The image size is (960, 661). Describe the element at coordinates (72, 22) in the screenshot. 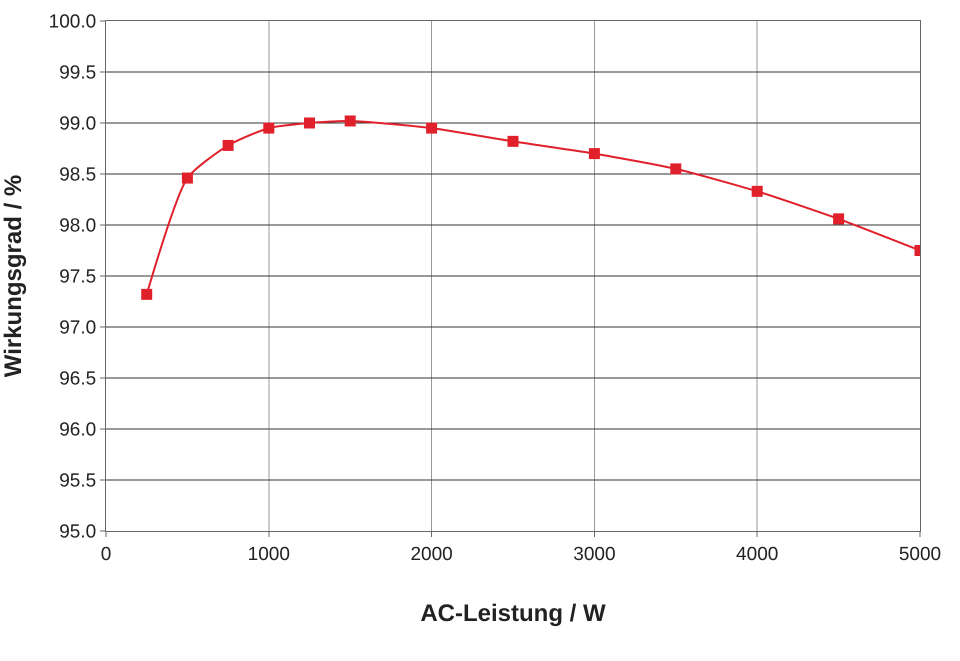

I see `y-tick-label: 100.0` at that location.